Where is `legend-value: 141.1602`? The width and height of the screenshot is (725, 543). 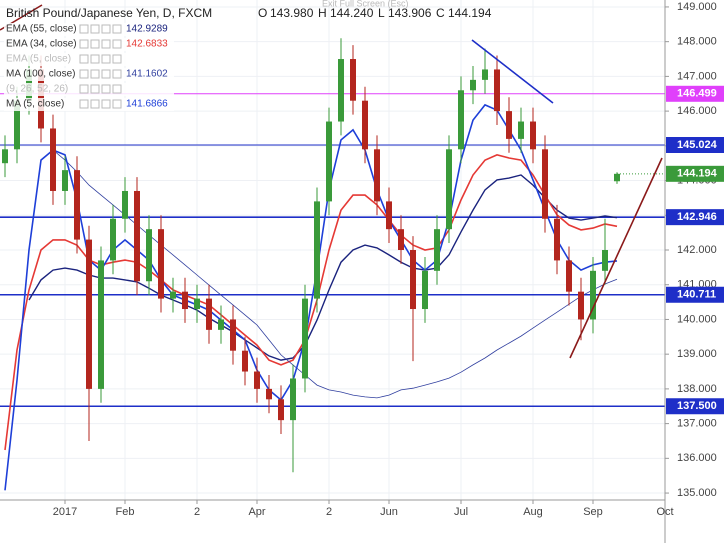 legend-value: 141.1602 is located at coordinates (147, 74).